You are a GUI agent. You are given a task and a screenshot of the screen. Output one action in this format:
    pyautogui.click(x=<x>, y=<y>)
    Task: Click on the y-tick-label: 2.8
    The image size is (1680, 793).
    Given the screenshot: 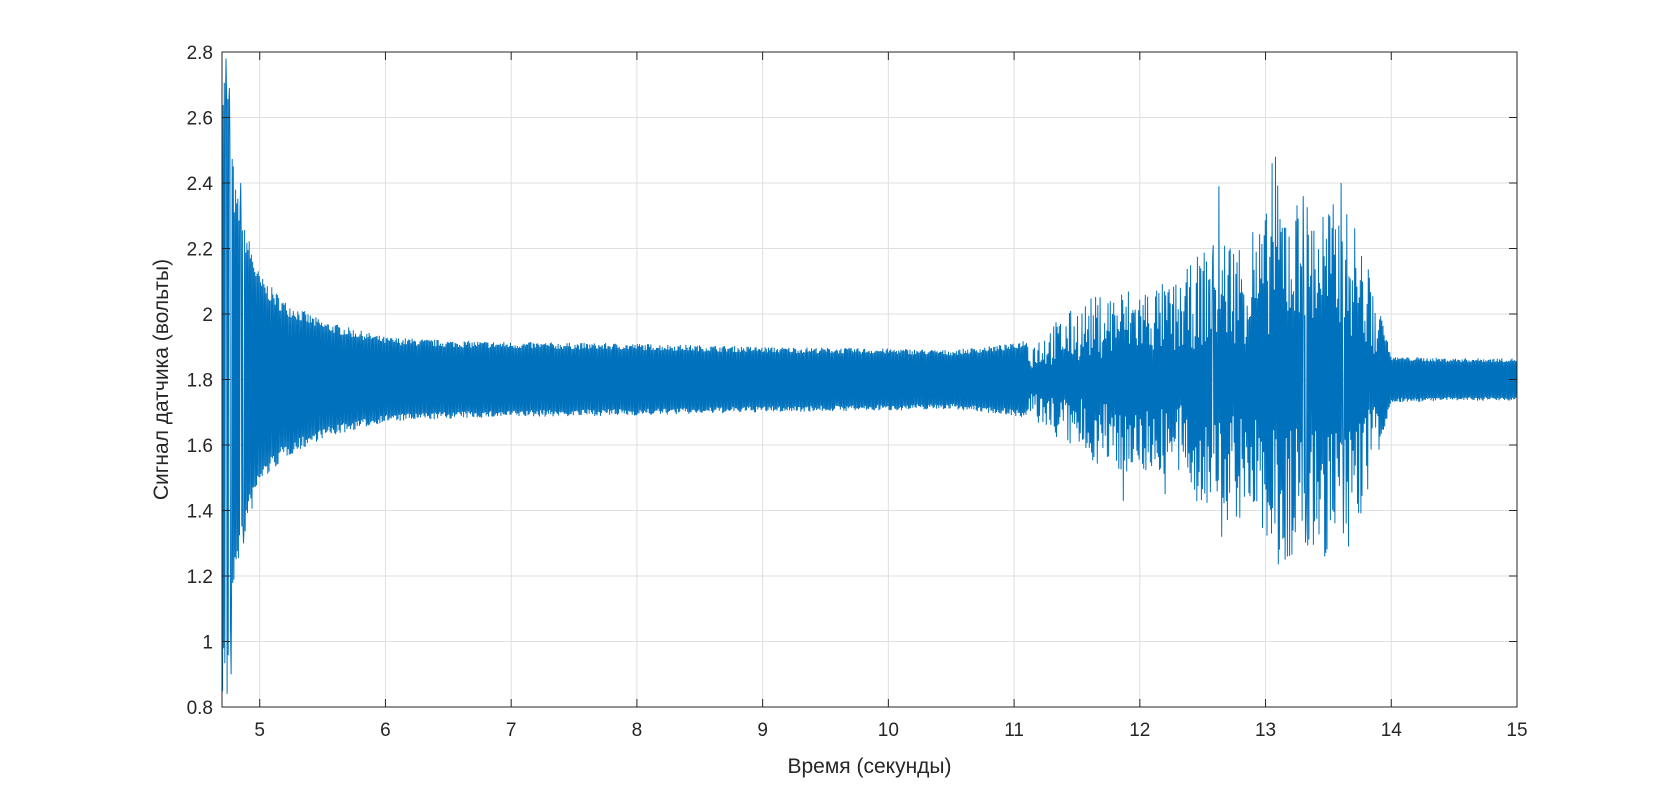 What is the action you would take?
    pyautogui.click(x=200, y=53)
    